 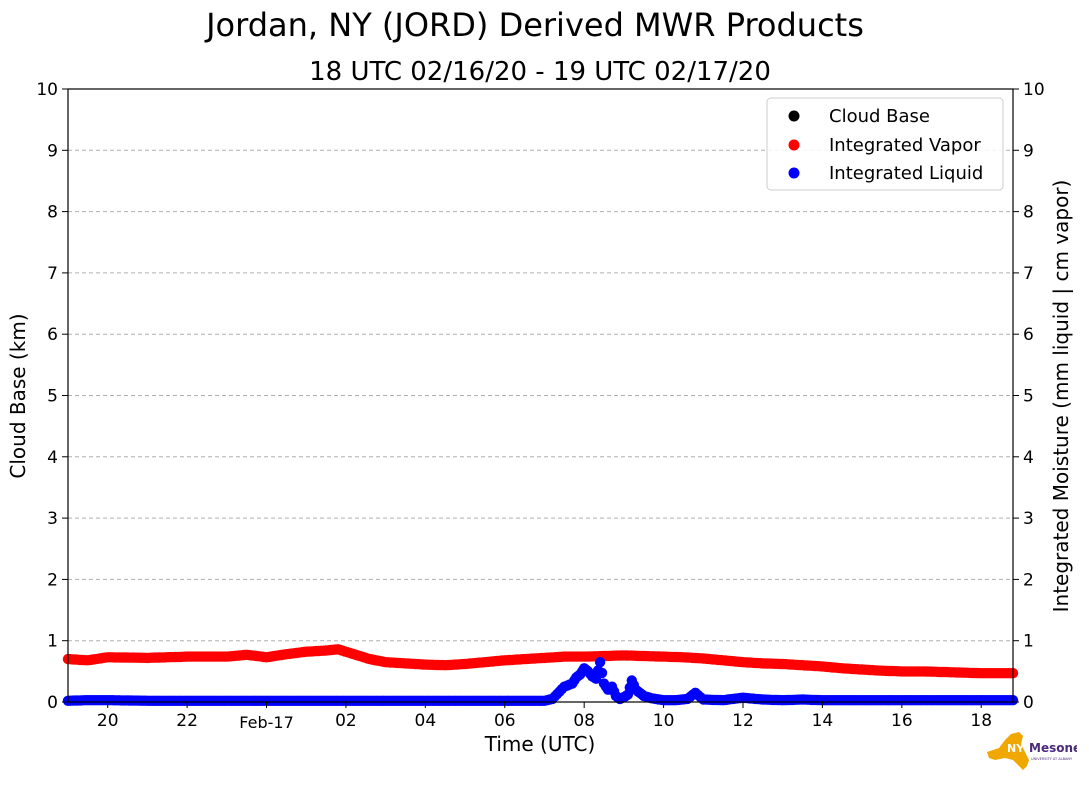 I want to click on y-tick-label-left: 5, so click(x=52, y=397).